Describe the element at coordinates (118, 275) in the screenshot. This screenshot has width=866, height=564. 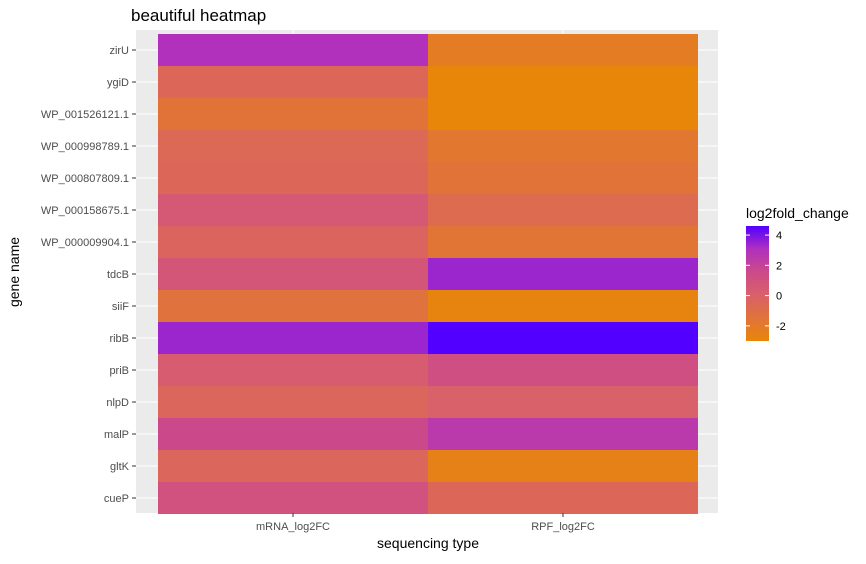
I see `y-tick-label: tdcB` at that location.